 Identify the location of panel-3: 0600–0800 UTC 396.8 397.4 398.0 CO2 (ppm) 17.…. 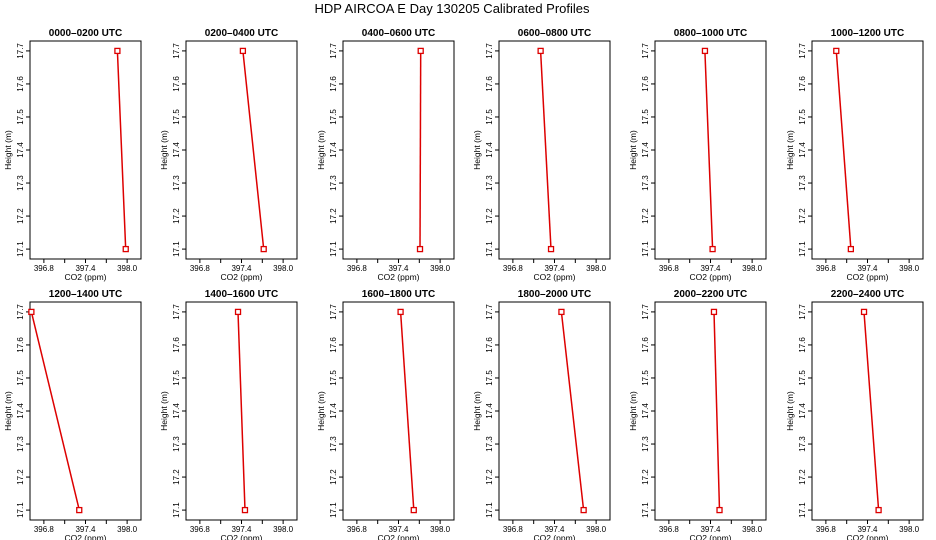
(541, 155).